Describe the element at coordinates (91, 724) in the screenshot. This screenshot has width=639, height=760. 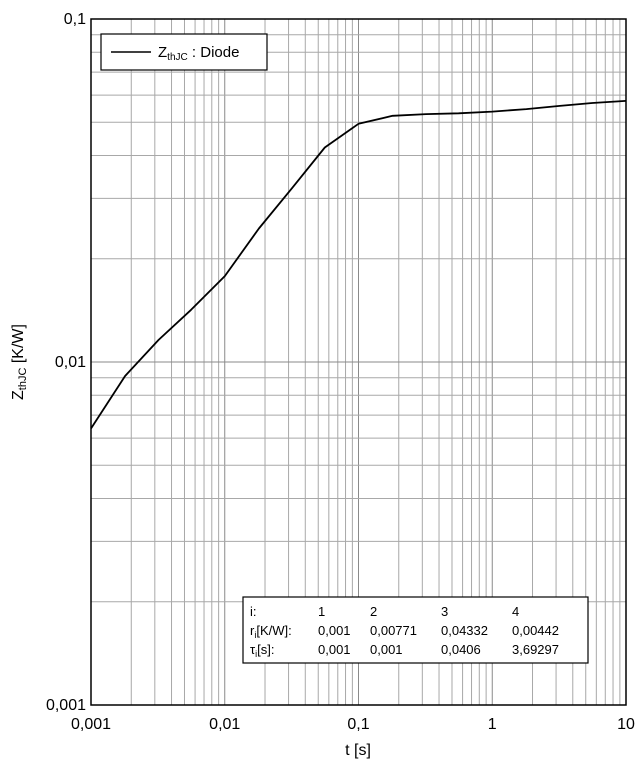
I see `x-tick-label: 0,001` at that location.